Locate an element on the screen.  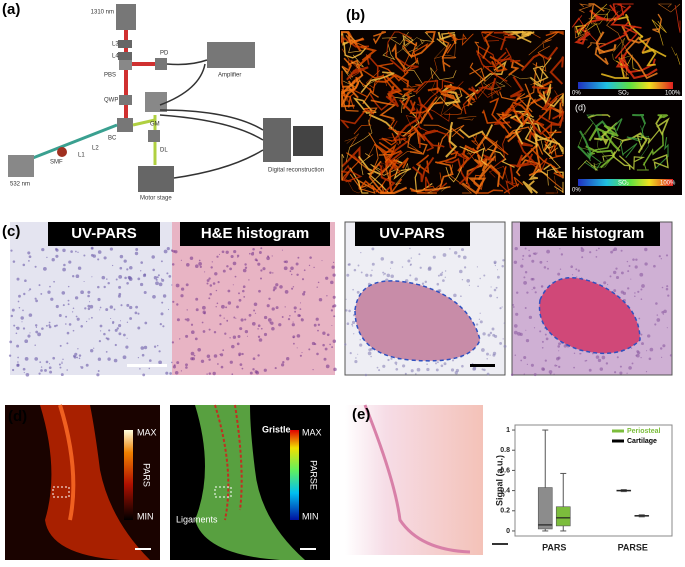
diagram-label: PBS is located at coordinates (110, 76).